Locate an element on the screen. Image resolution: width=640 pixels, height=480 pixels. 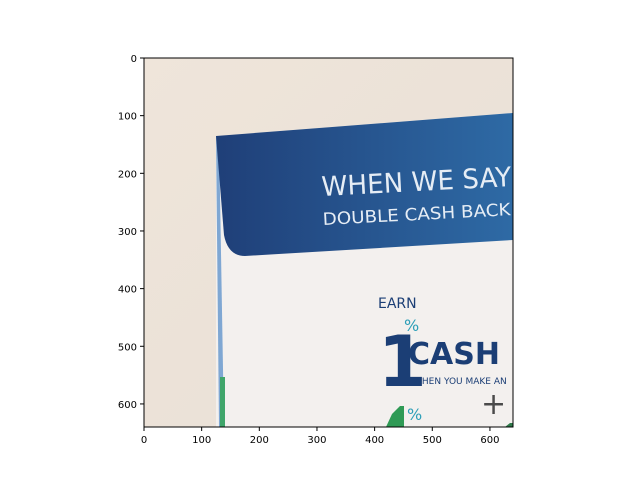
subline-label: WHEN YOU MAKE AN is located at coordinates (460, 382).